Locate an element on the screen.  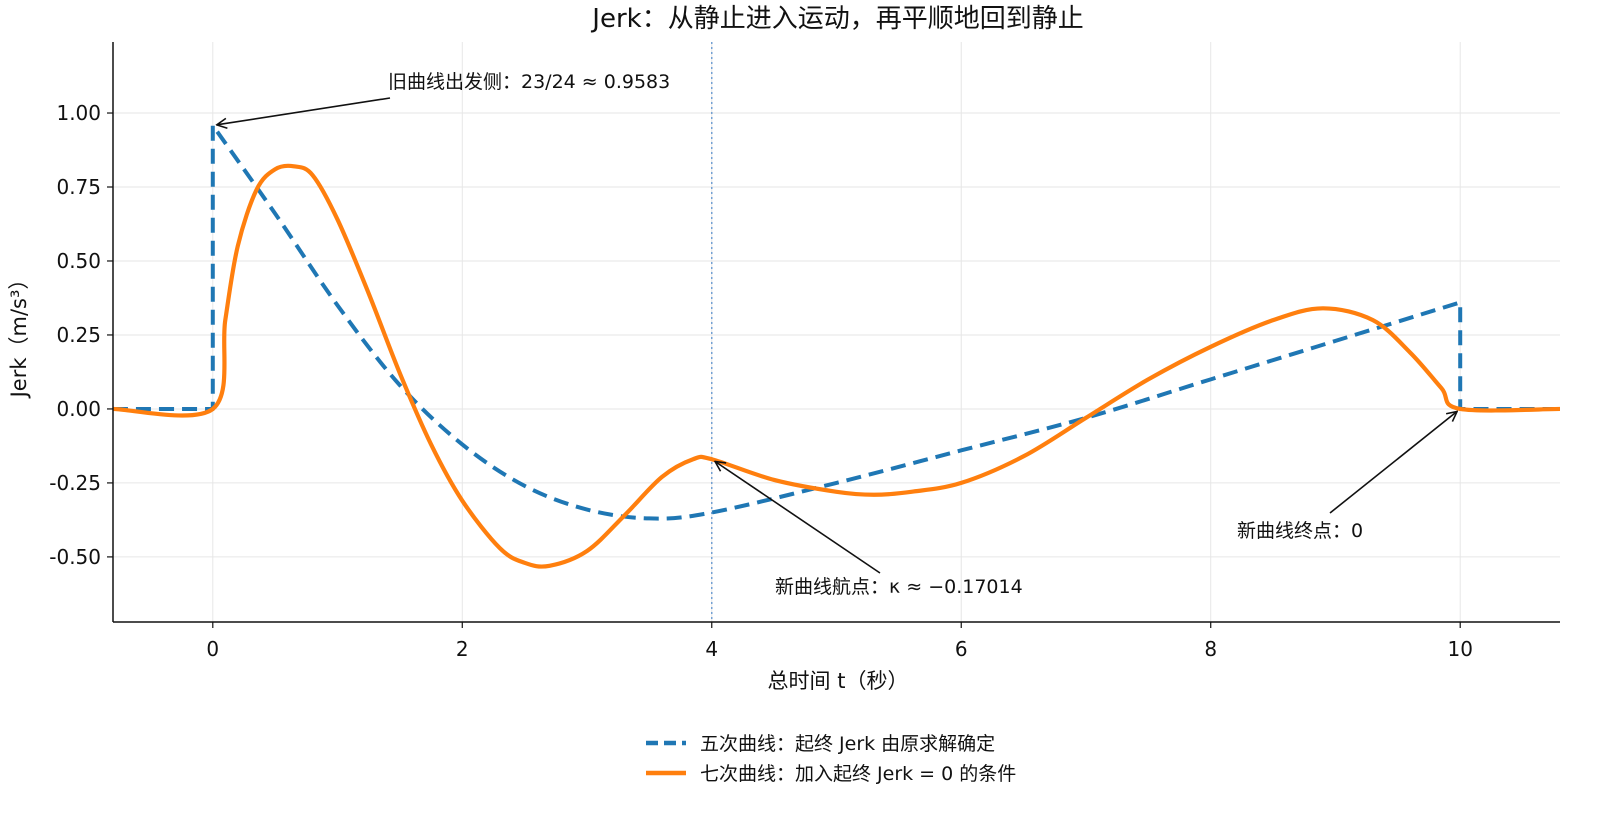
y-tick-label: 1.00 is located at coordinates (78, 113).